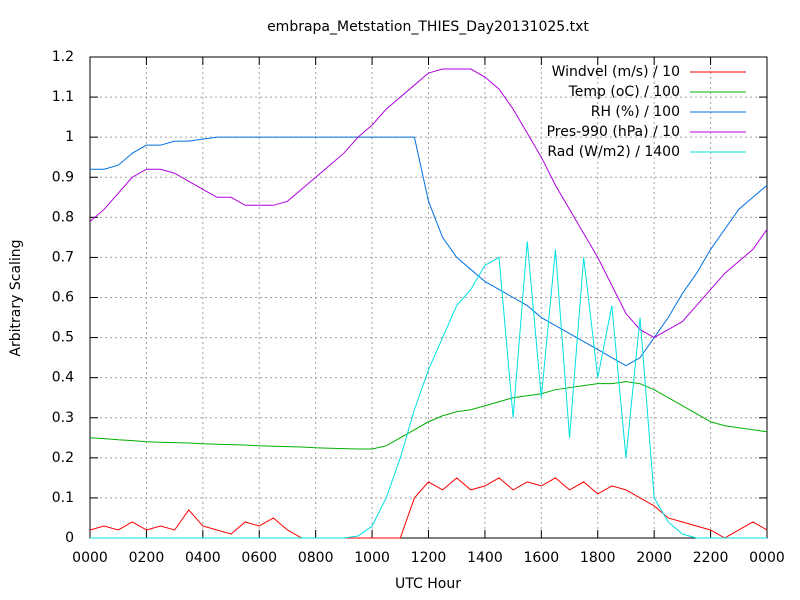 The height and width of the screenshot is (600, 800). Describe the element at coordinates (635, 112) in the screenshot. I see `legend-label: RH (%) / 100` at that location.